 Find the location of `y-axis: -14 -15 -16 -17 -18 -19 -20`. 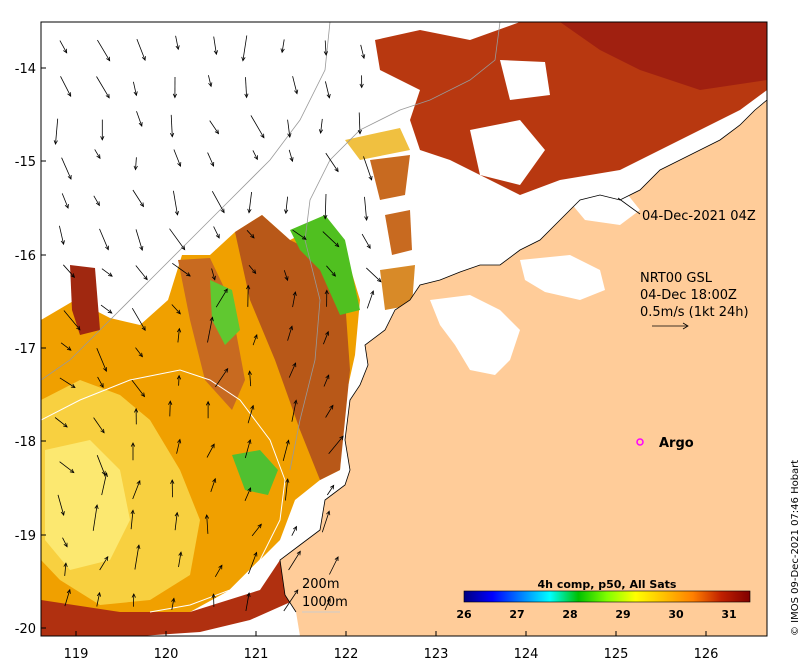

y-axis: -14 -15 -16 -17 -18 -19 -20 is located at coordinates (30, 349).